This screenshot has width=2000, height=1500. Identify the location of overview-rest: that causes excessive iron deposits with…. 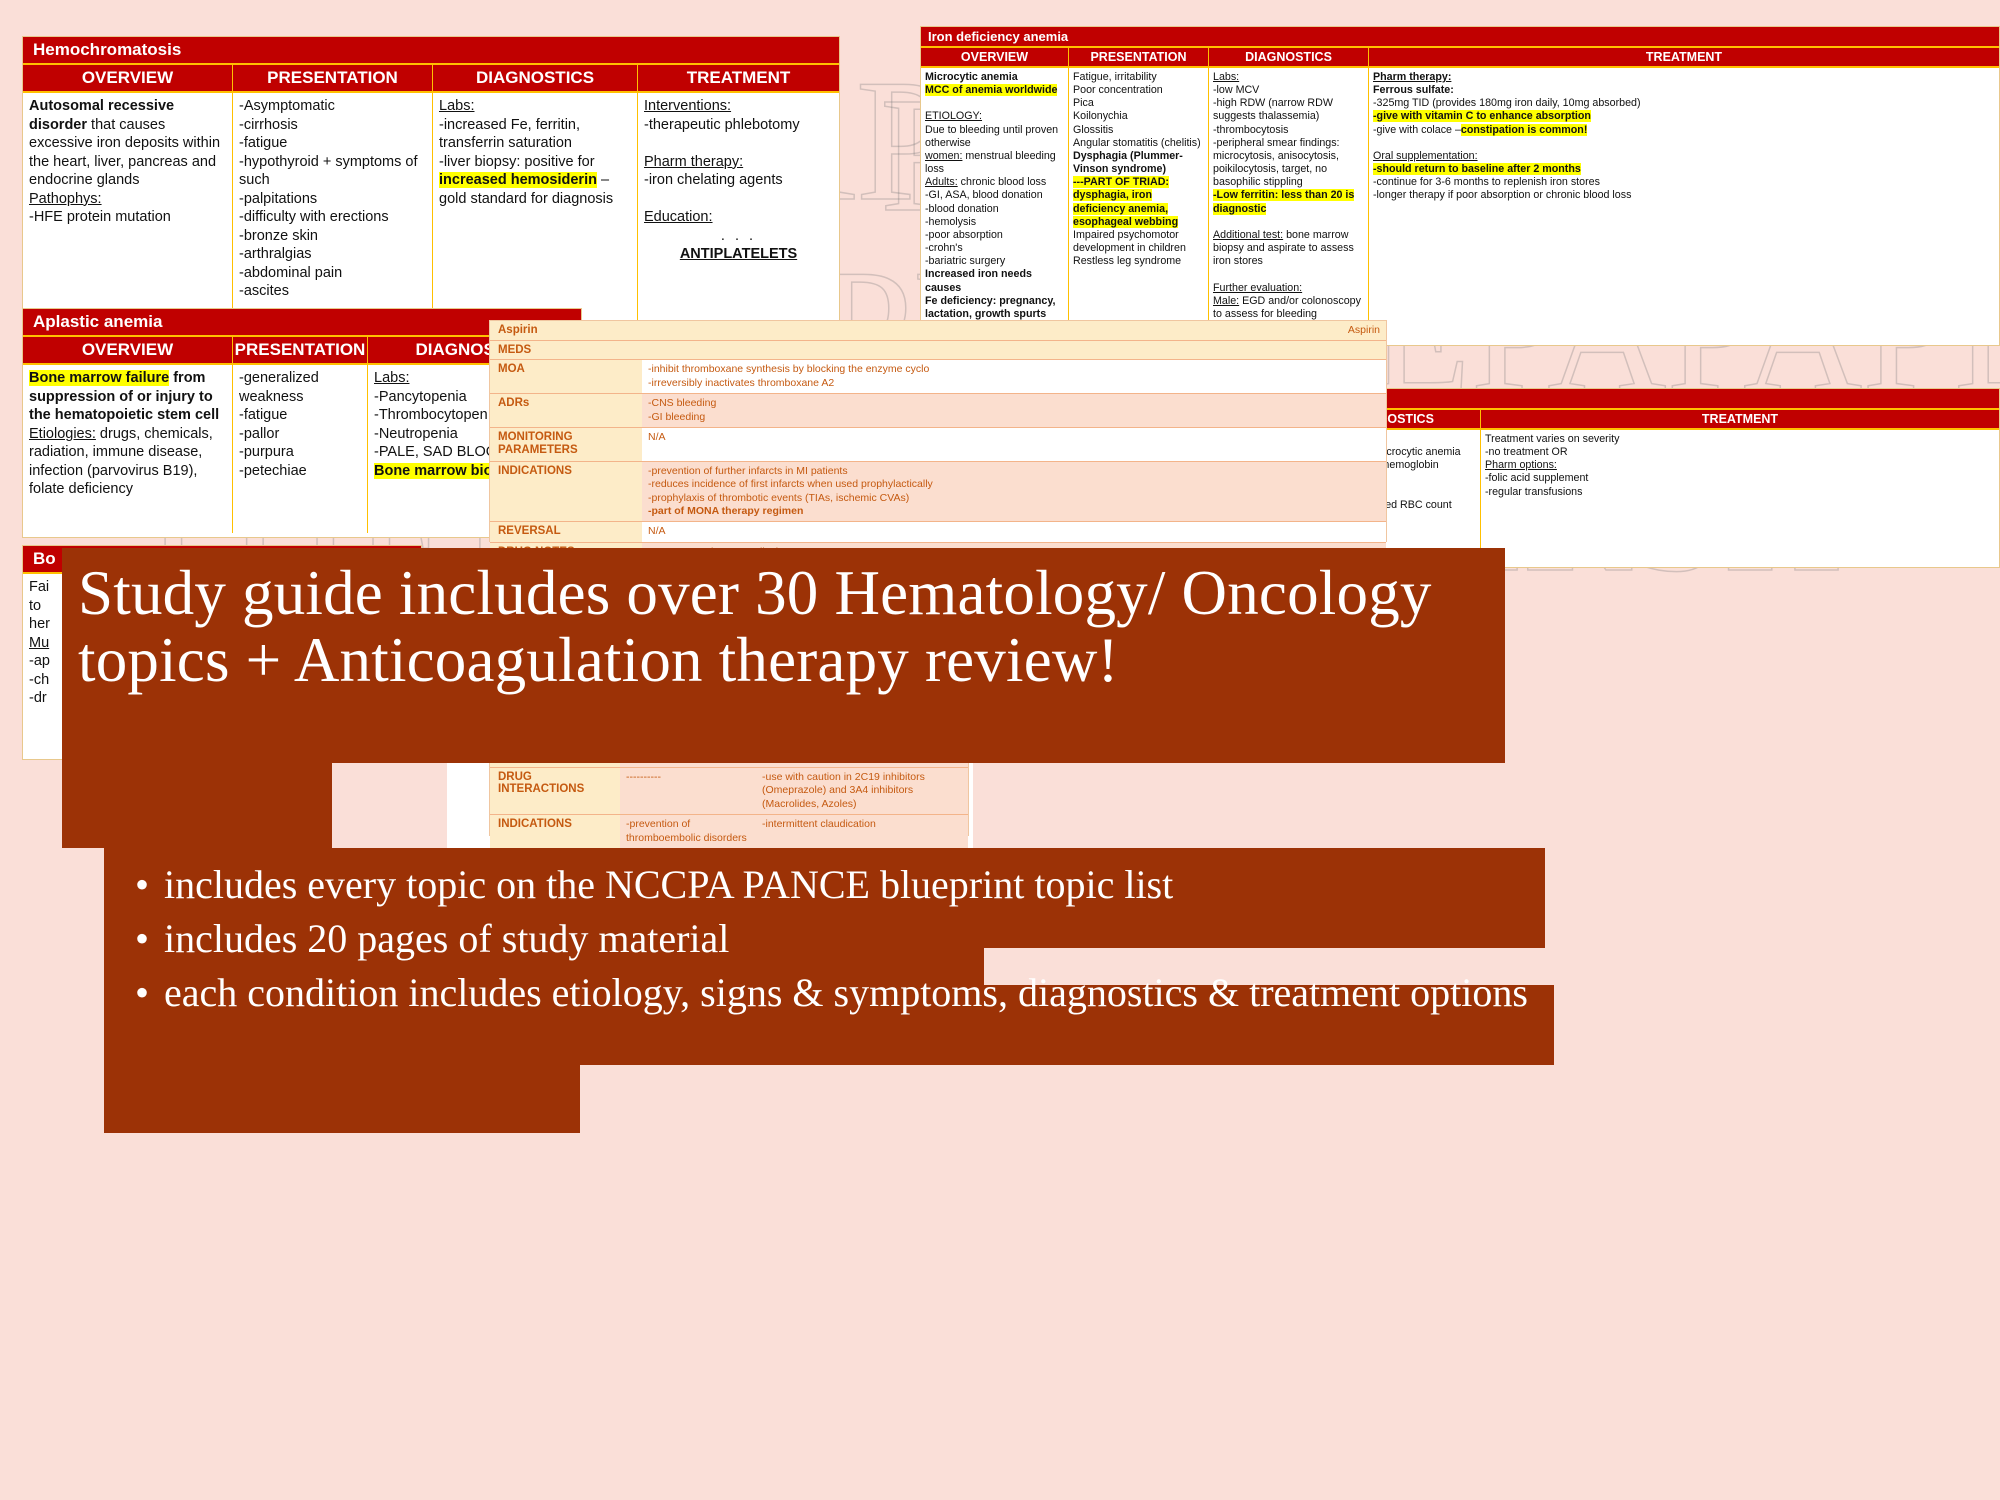
(125, 152).